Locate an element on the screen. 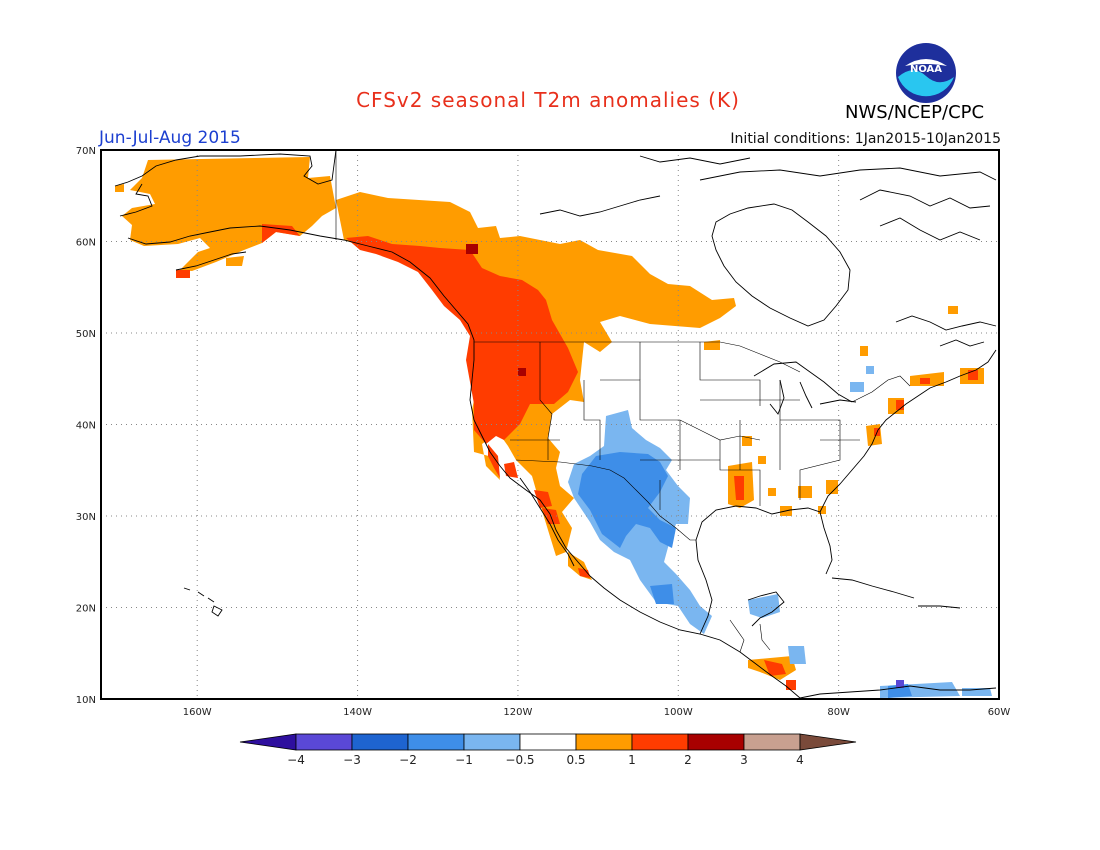  lat-tick-label: 40N is located at coordinates (86, 426).